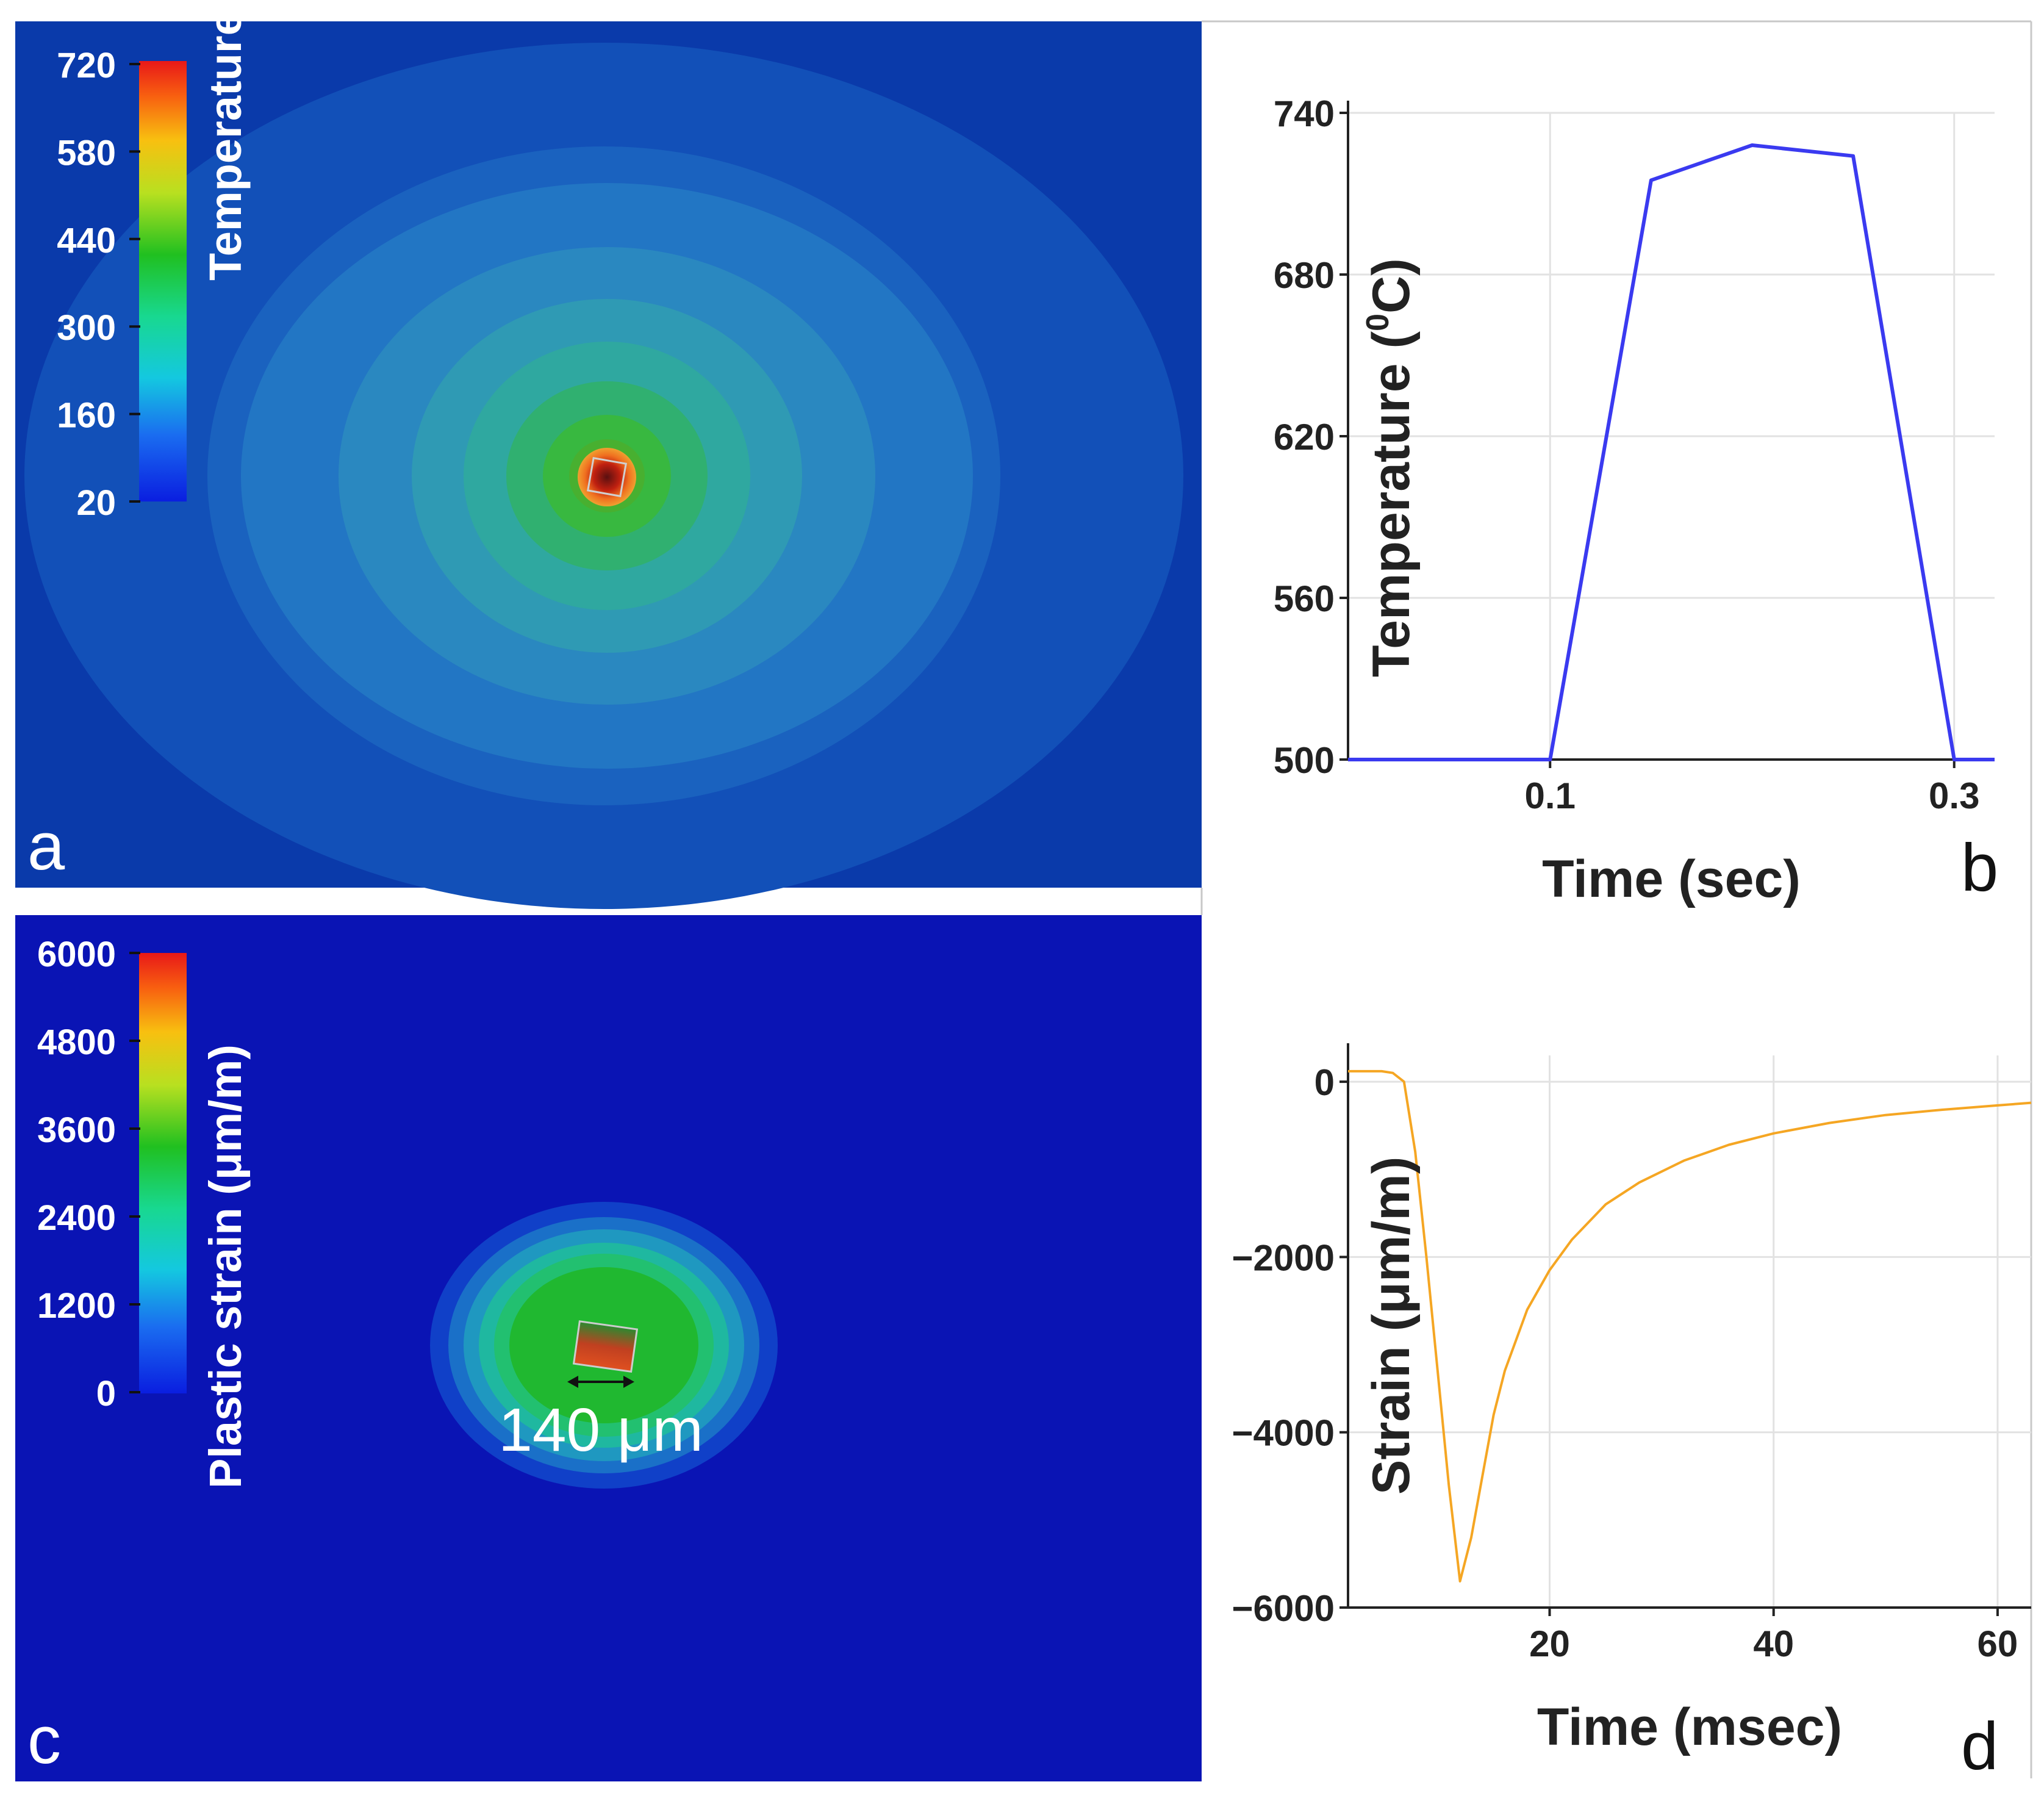 The image size is (2044, 1804). What do you see at coordinates (1550, 795) in the screenshot?
I see `x-tick-label: 0.1` at bounding box center [1550, 795].